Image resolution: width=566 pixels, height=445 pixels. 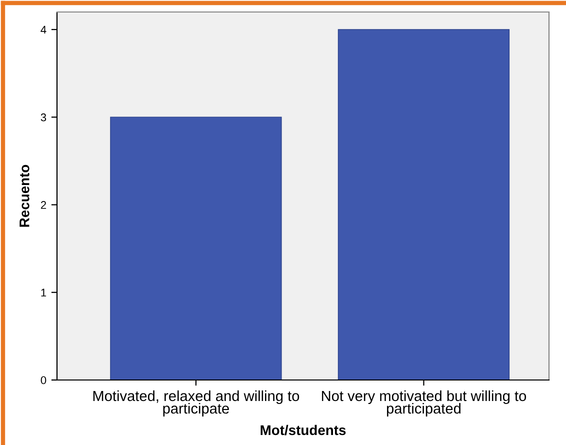 What do you see at coordinates (43, 380) in the screenshot?
I see `y-tick-label: 0` at bounding box center [43, 380].